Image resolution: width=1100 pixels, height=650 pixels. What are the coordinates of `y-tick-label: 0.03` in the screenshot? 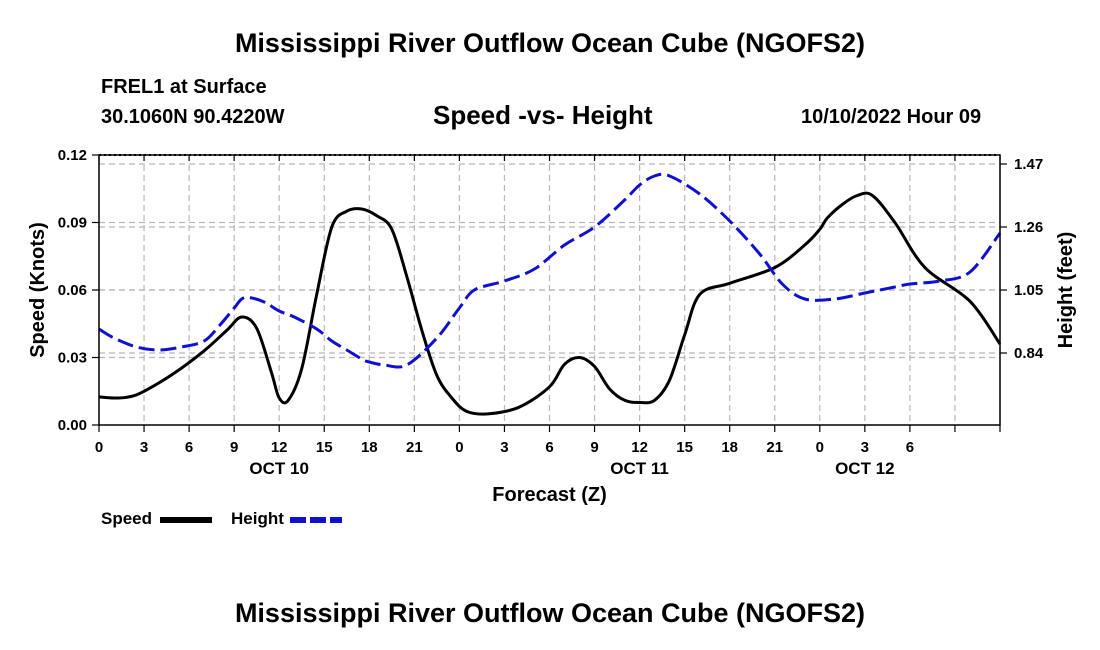 It's located at (72, 358).